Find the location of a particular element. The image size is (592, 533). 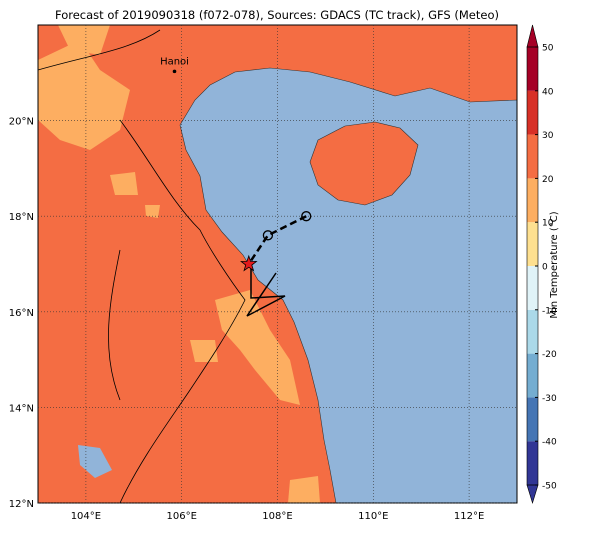

current-position is located at coordinates (249, 263).